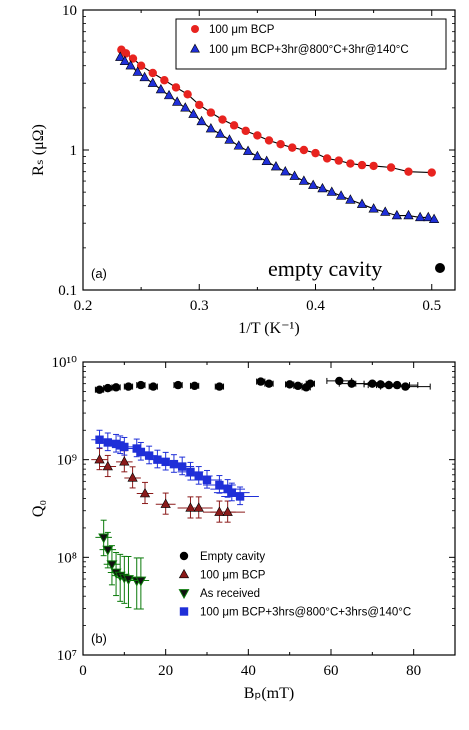  What do you see at coordinates (230, 594) in the screenshot?
I see `legend-label: As received` at bounding box center [230, 594].